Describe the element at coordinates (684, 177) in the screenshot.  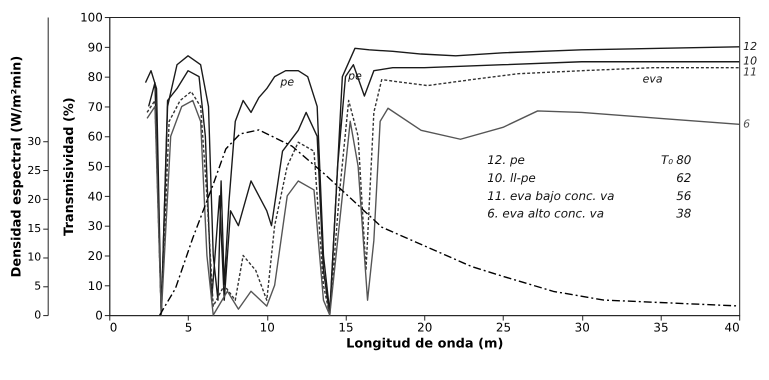
I see `annotation: 62` at that location.